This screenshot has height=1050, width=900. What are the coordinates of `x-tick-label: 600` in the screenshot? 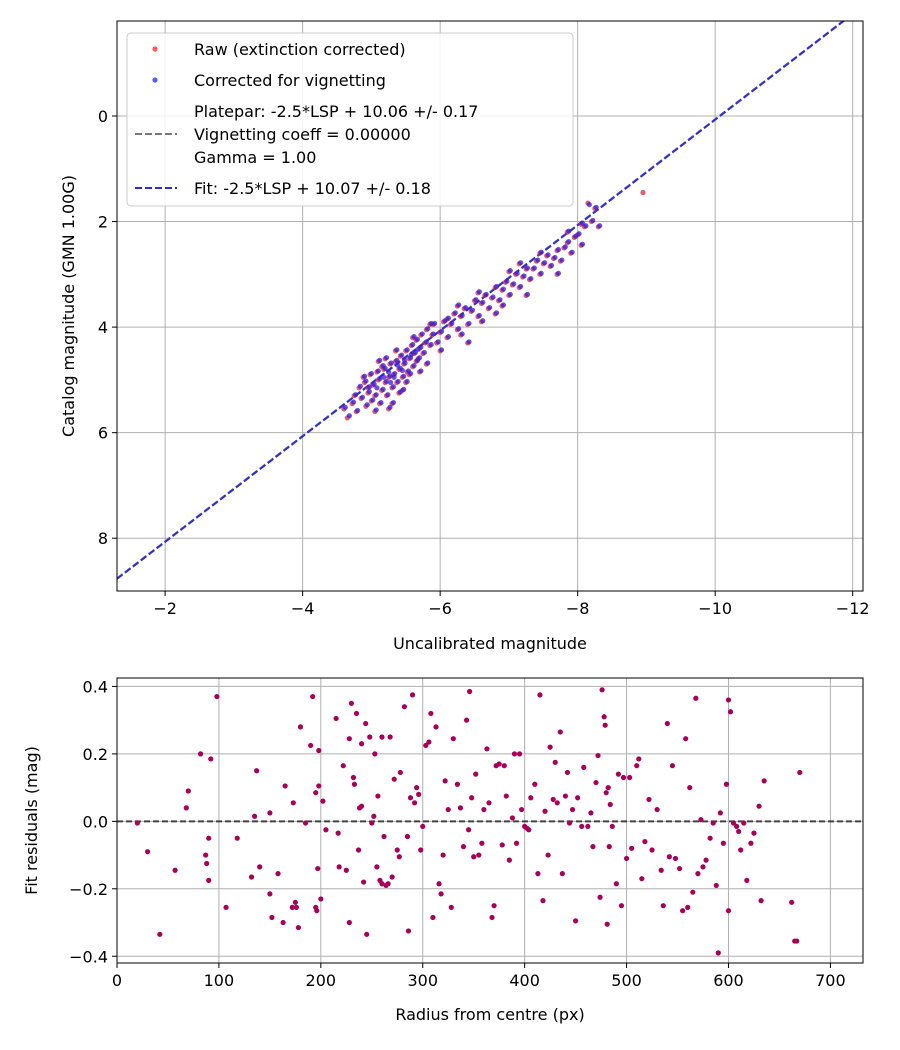 It's located at (728, 980).